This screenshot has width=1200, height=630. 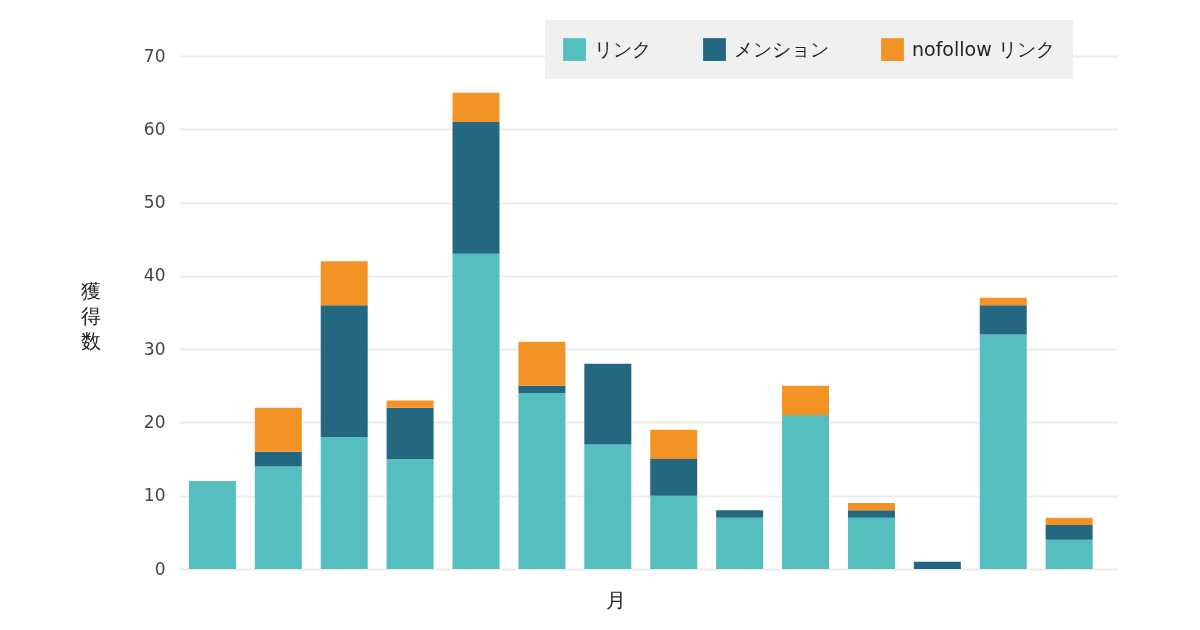 I want to click on y-tick-label: 50, so click(x=154, y=202).